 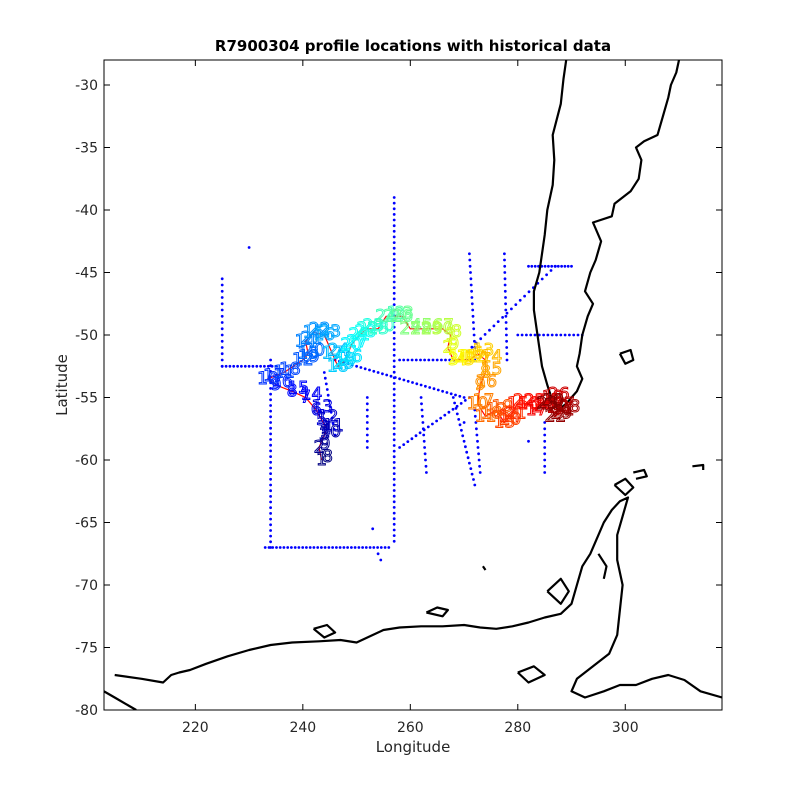 What do you see at coordinates (410, 329) in the screenshot?
I see `profile-marker: 27` at bounding box center [410, 329].